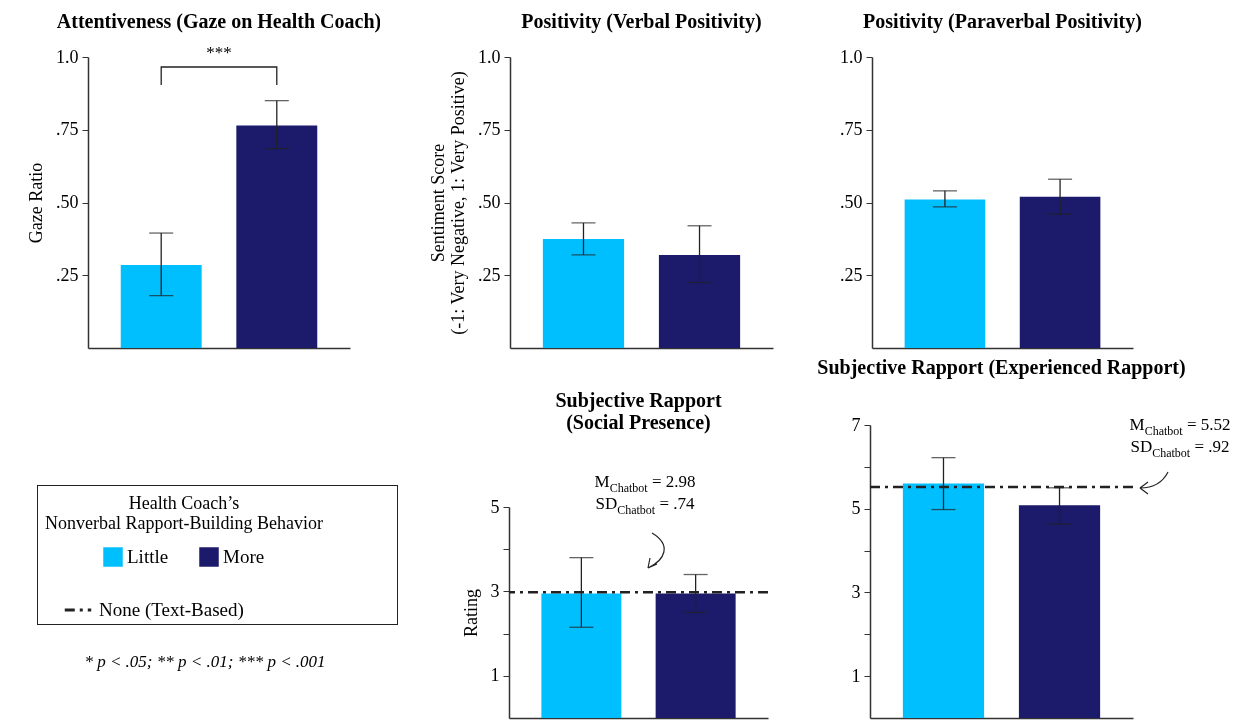 The width and height of the screenshot is (1244, 723). What do you see at coordinates (448, 203) in the screenshot?
I see `y-axis-title: Sentiment Score (-1: Very Negative, 1: Very Positive)` at bounding box center [448, 203].